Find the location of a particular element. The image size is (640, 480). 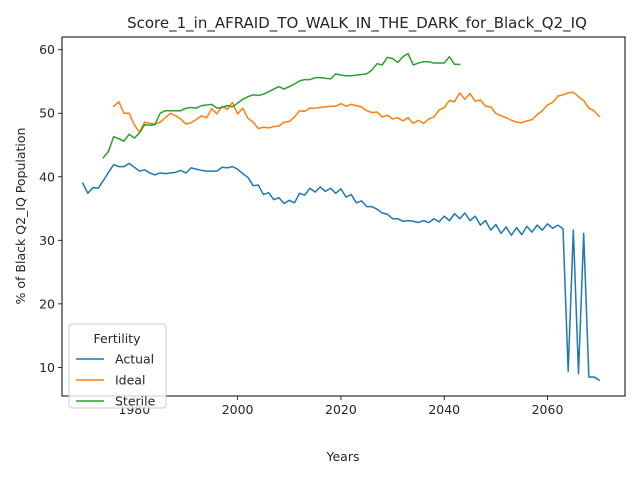

y-tick-label: 20 is located at coordinates (47, 303).